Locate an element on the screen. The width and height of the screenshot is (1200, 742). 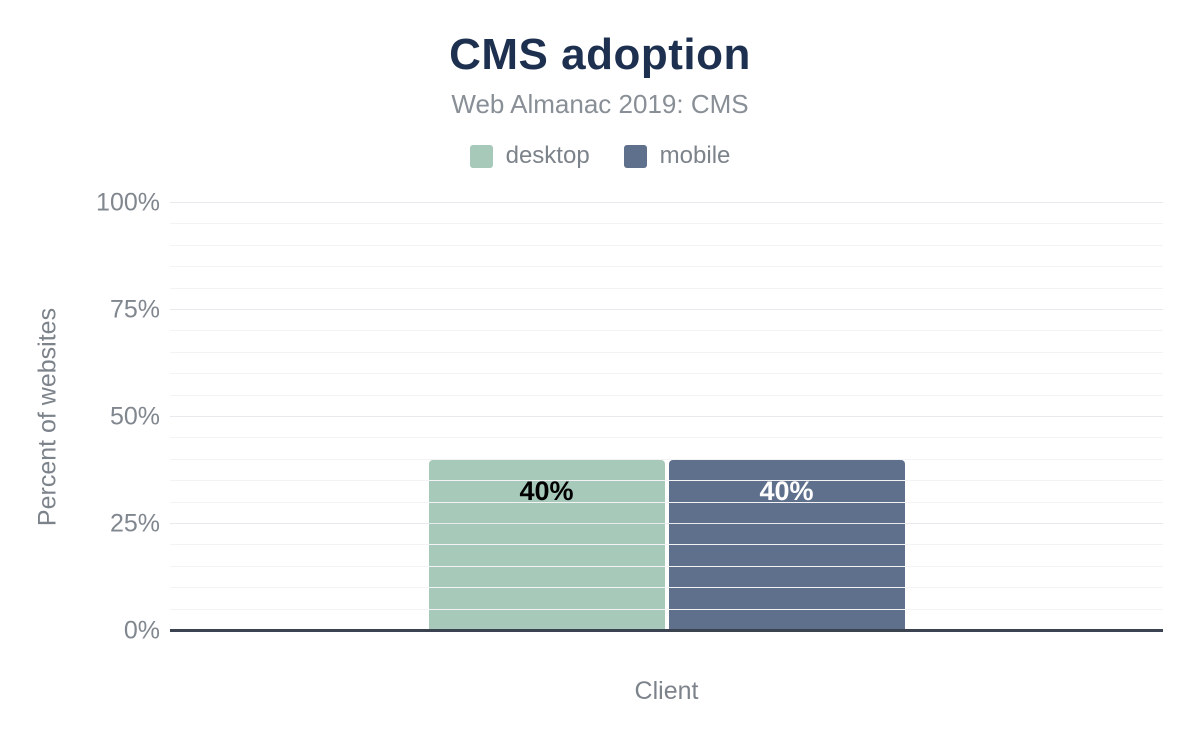
y-tick-label: 0% is located at coordinates (141, 630).